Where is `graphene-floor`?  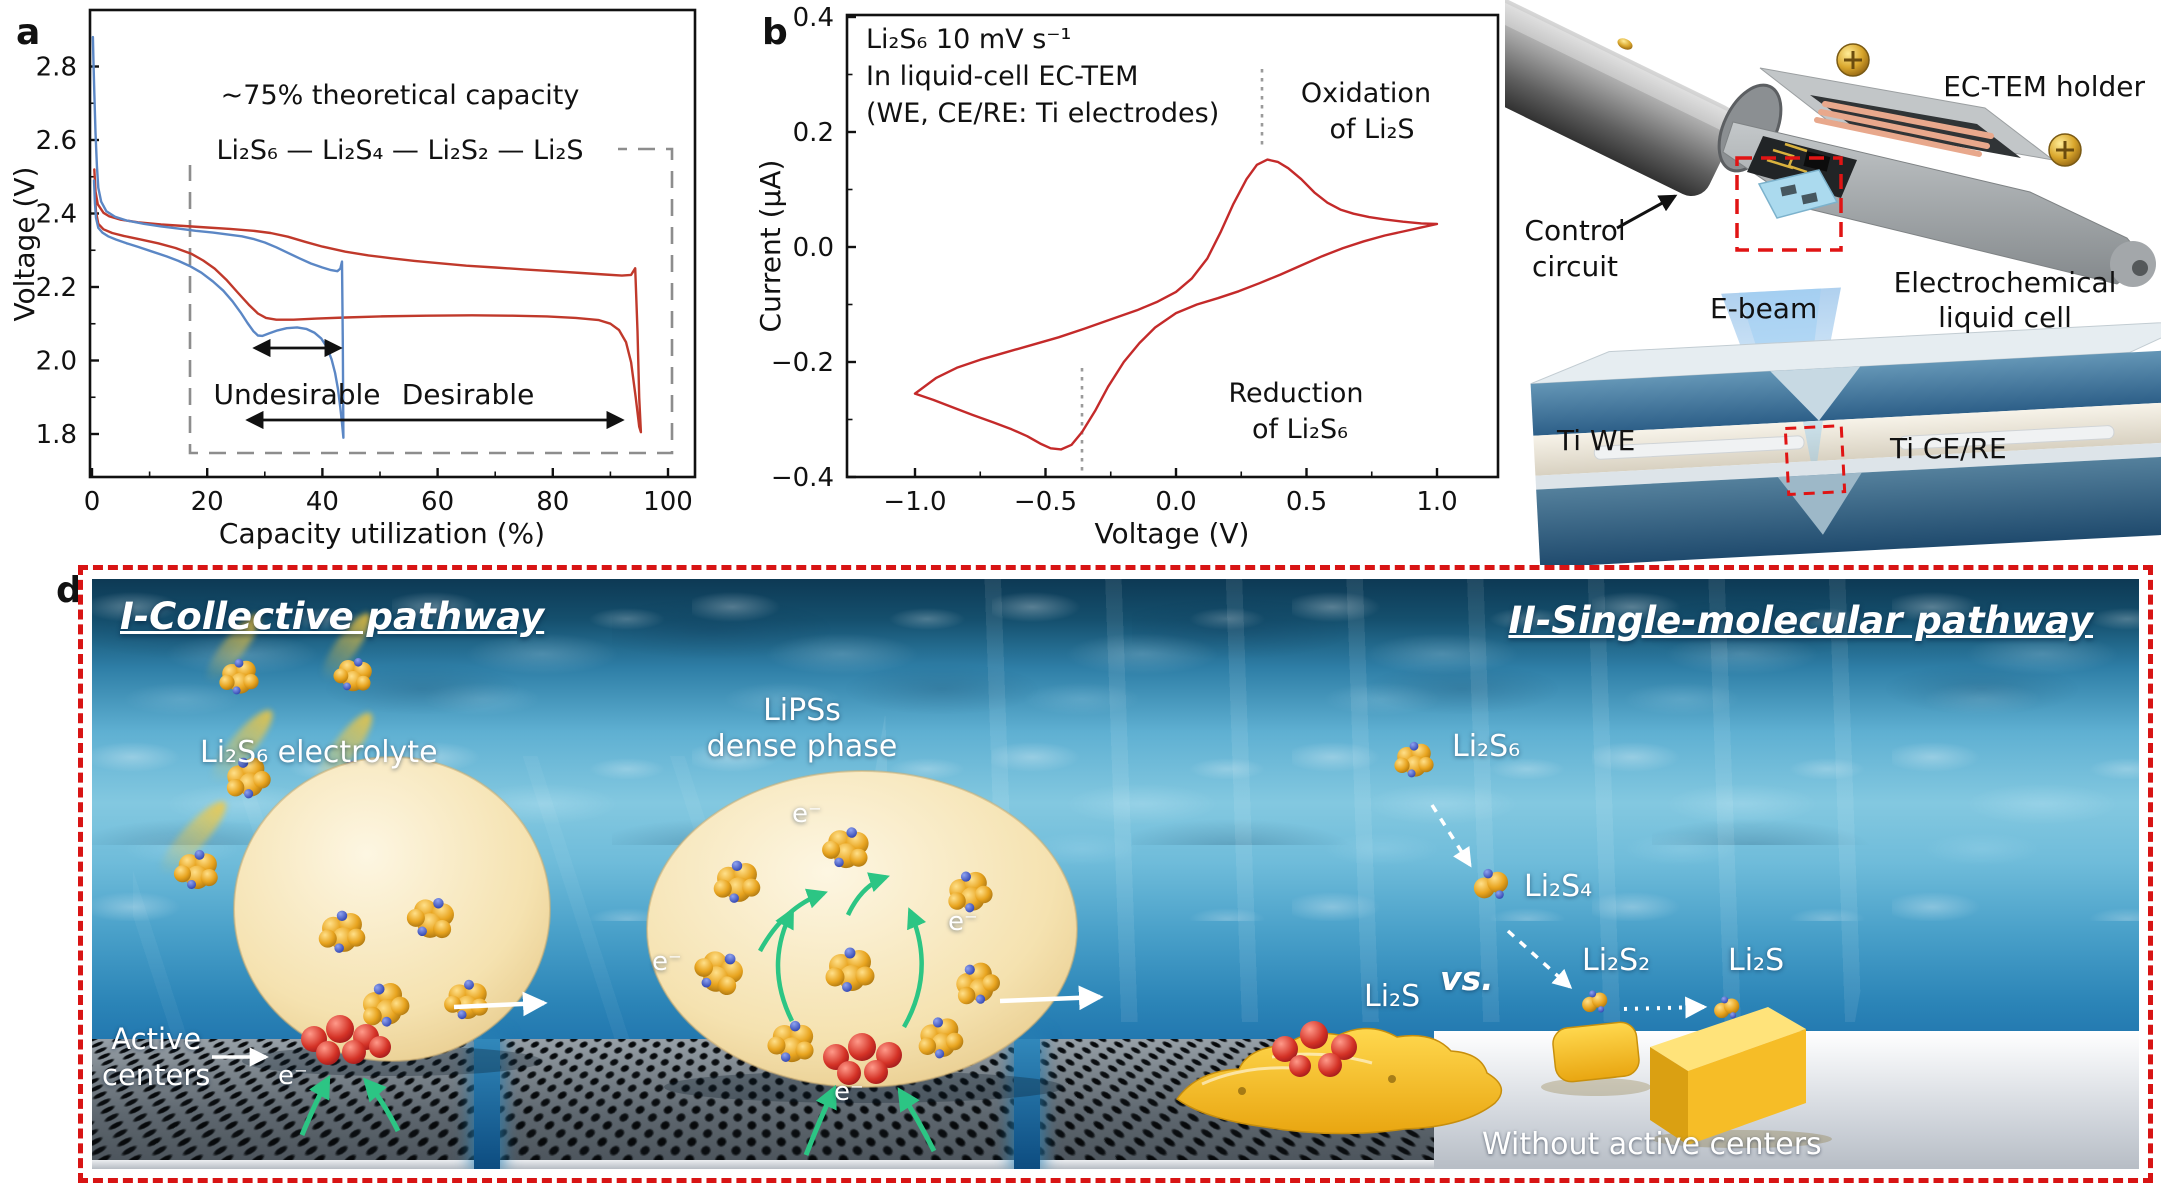 graphene-floor is located at coordinates (764, 1104).